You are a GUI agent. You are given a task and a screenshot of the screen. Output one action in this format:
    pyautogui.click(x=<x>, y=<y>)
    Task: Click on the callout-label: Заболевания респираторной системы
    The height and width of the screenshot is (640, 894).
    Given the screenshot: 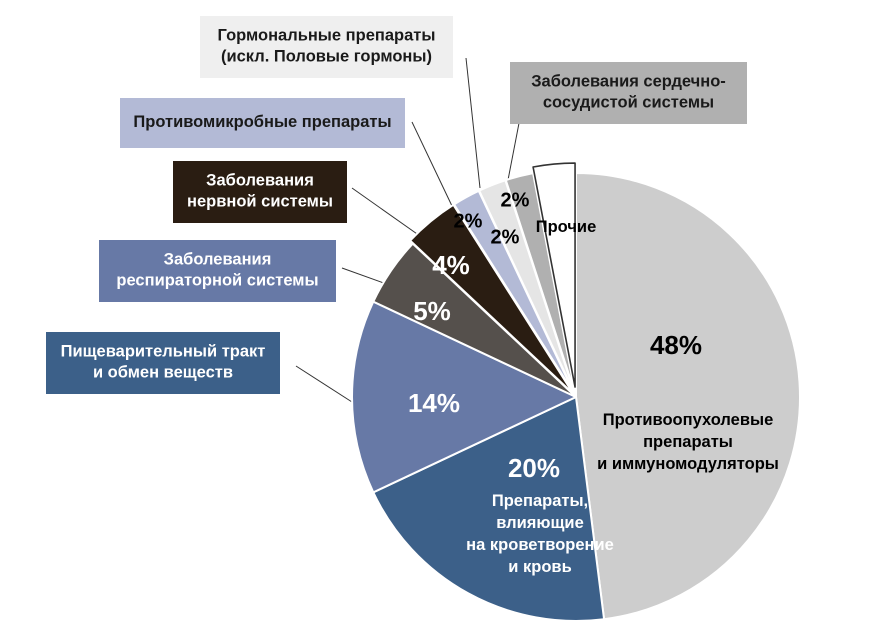 What is the action you would take?
    pyautogui.click(x=217, y=270)
    